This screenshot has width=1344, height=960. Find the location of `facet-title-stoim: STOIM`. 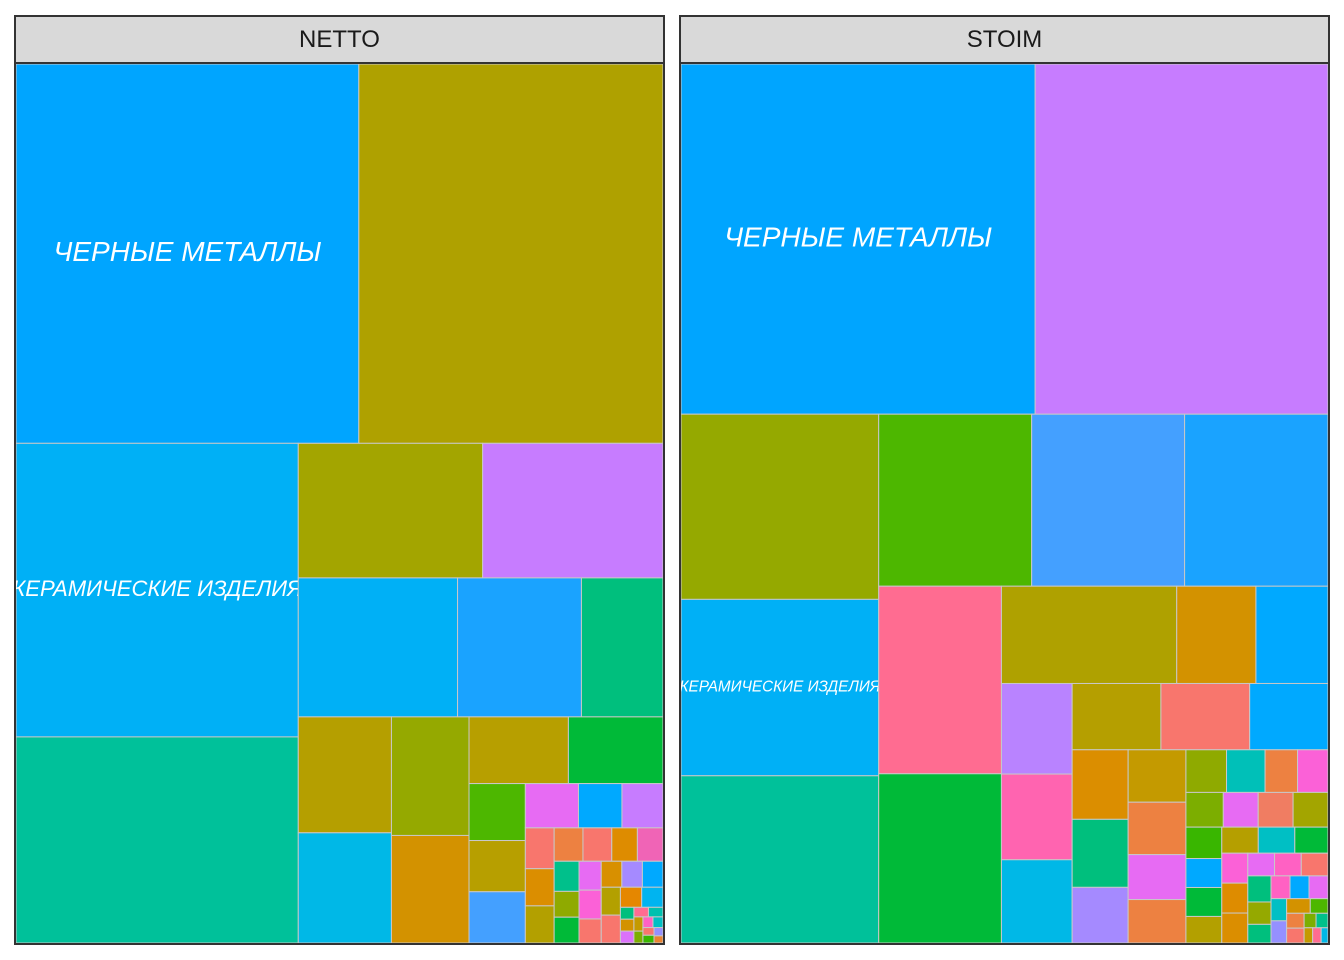

facet-title-stoim: STOIM is located at coordinates (1004, 39).